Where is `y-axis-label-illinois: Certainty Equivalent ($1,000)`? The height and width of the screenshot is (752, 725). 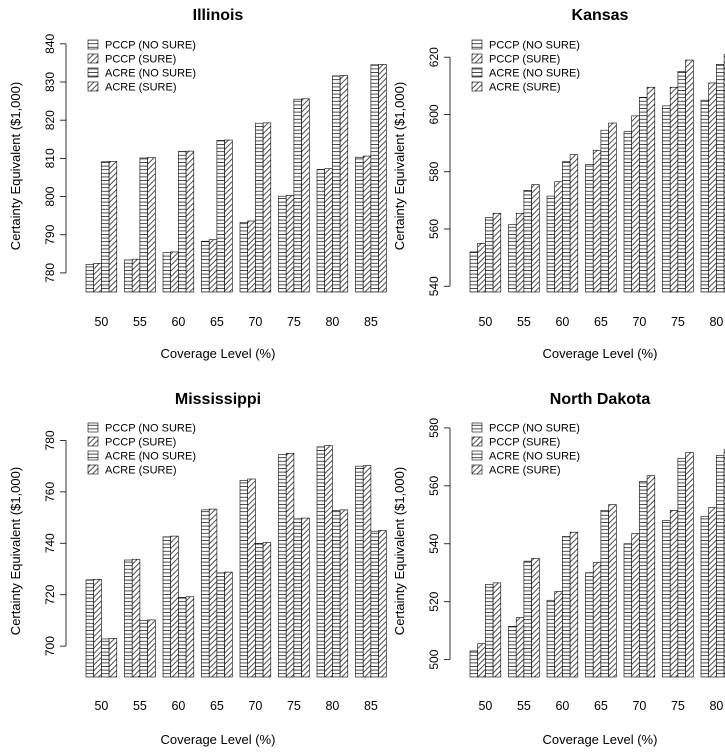 y-axis-label-illinois: Certainty Equivalent ($1,000) is located at coordinates (15, 166).